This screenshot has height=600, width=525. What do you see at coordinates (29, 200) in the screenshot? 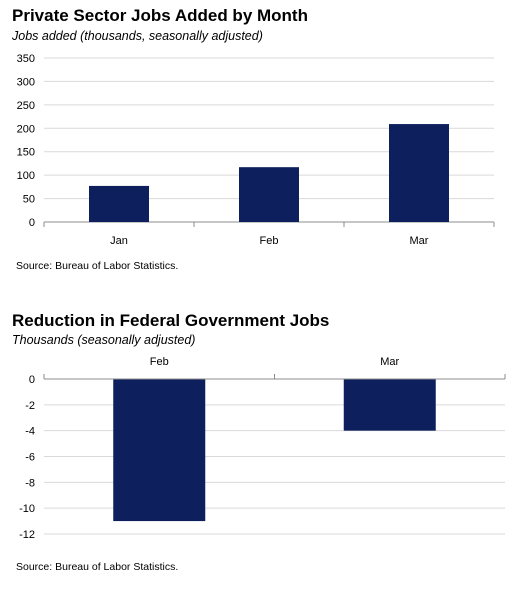
I see `chart1-ytick-label: 50` at bounding box center [29, 200].